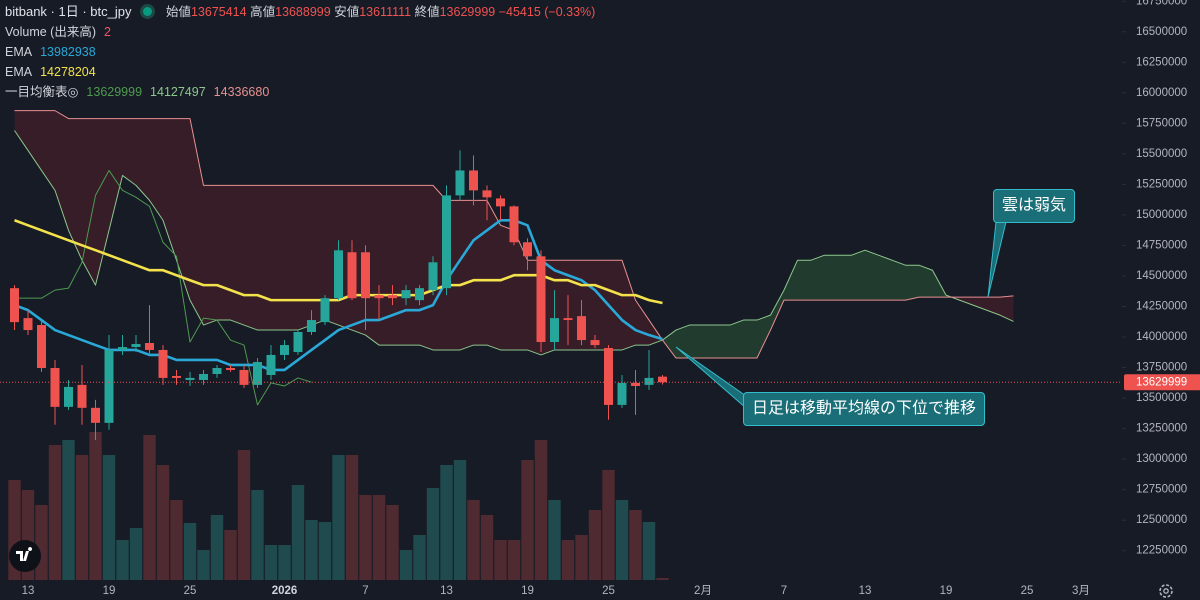 The height and width of the screenshot is (600, 1200). What do you see at coordinates (300, 92) in the screenshot?
I see `legend-row: 一目均衡表◎ 13629999 14127497 14336680` at bounding box center [300, 92].